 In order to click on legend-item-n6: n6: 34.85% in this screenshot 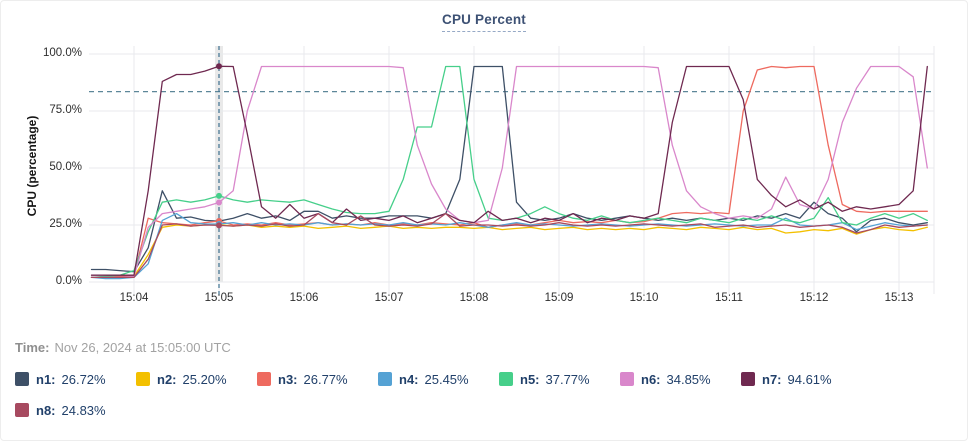, I will do `click(680, 379)`.